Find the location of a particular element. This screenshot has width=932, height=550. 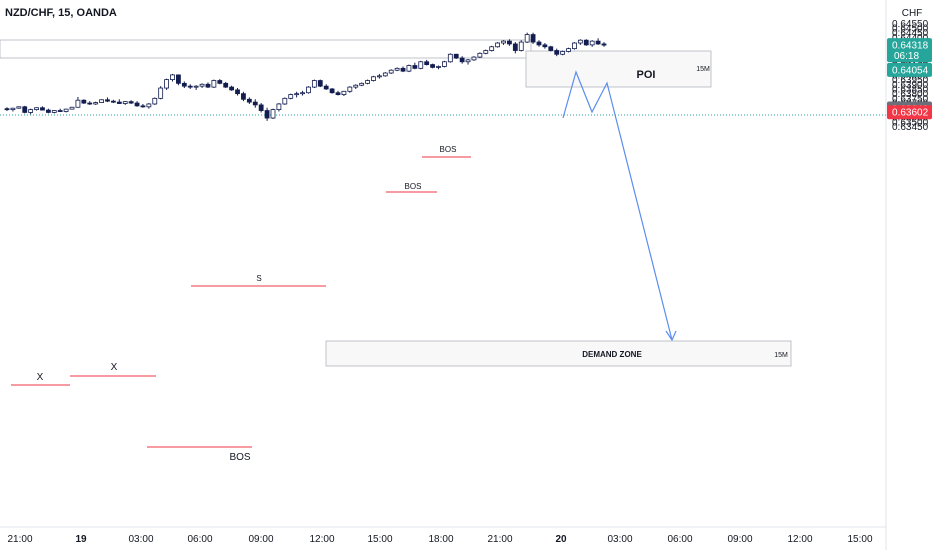

price-tick: 0.64500 is located at coordinates (910, 29).